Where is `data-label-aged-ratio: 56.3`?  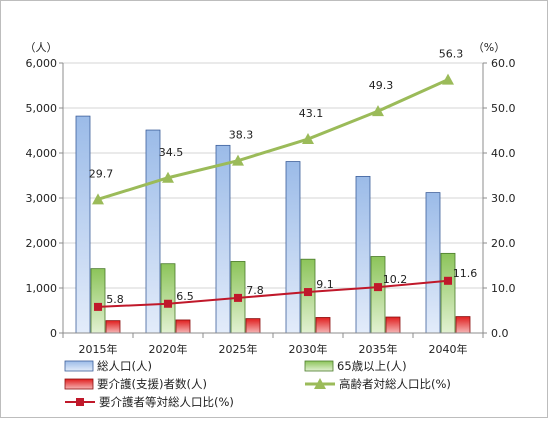 data-label-aged-ratio: 56.3 is located at coordinates (451, 54).